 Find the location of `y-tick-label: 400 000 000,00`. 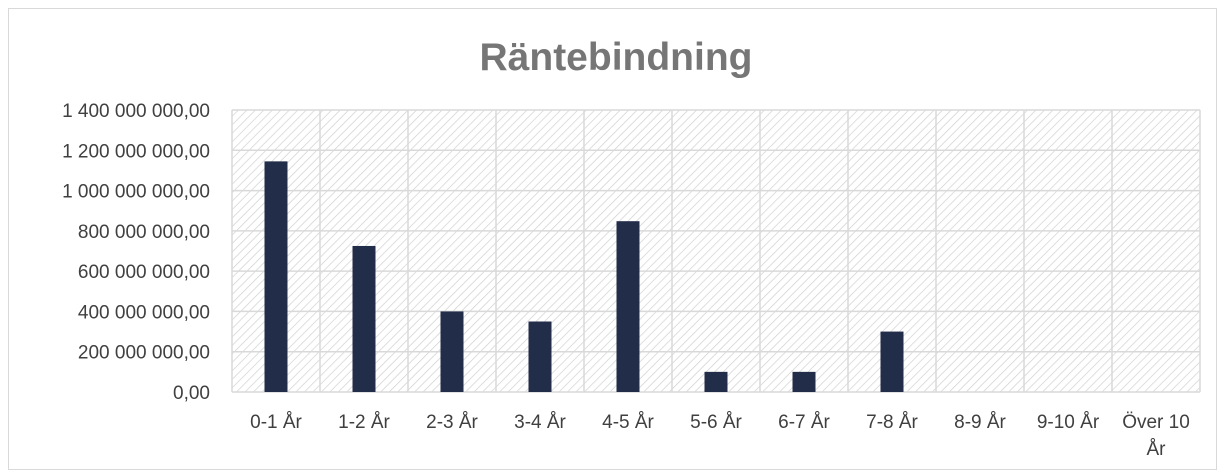

y-tick-label: 400 000 000,00 is located at coordinates (144, 312).